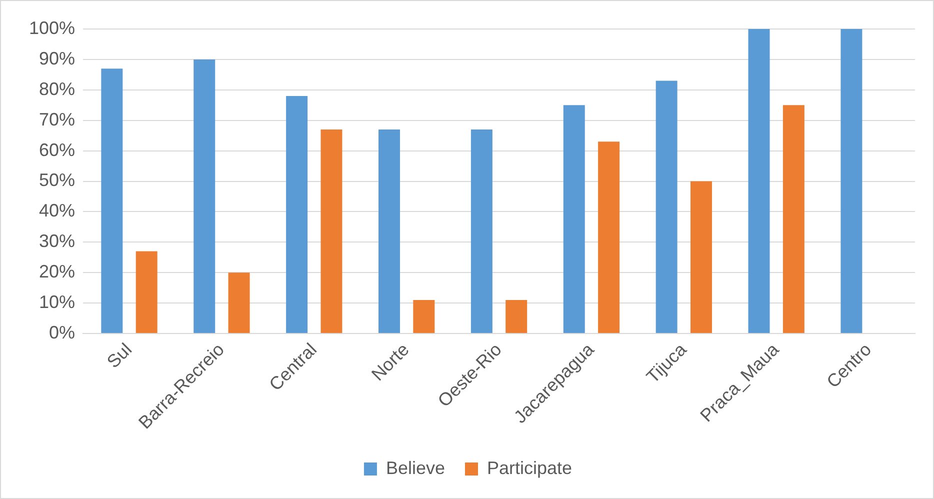  Describe the element at coordinates (57, 272) in the screenshot. I see `y-tick-label: 20%` at that location.